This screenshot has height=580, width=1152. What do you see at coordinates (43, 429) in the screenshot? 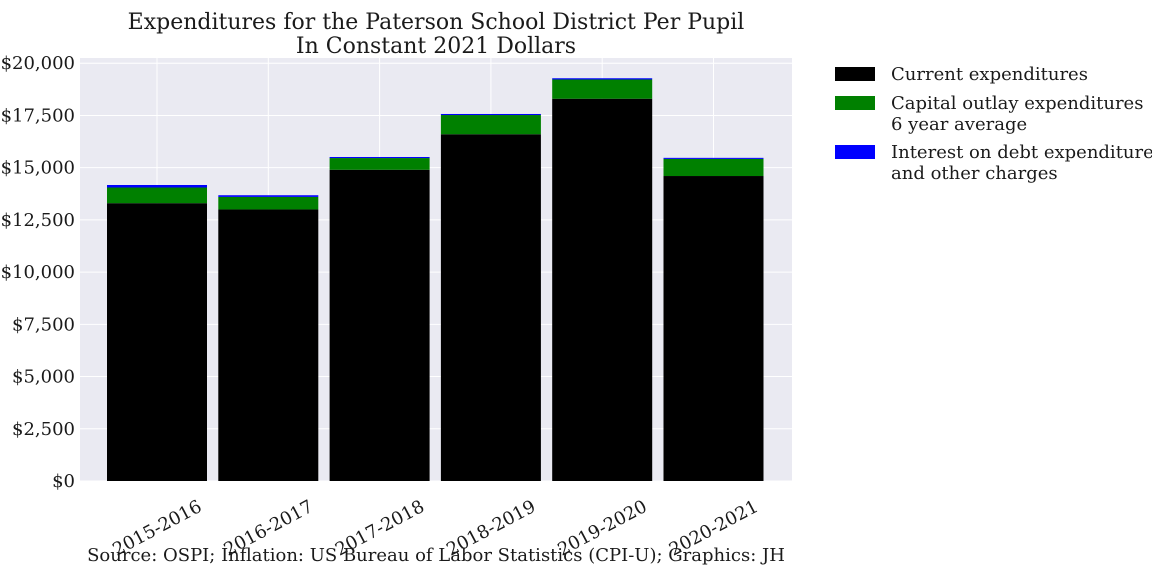
I see `y-tick-label: $2,500` at bounding box center [43, 429].